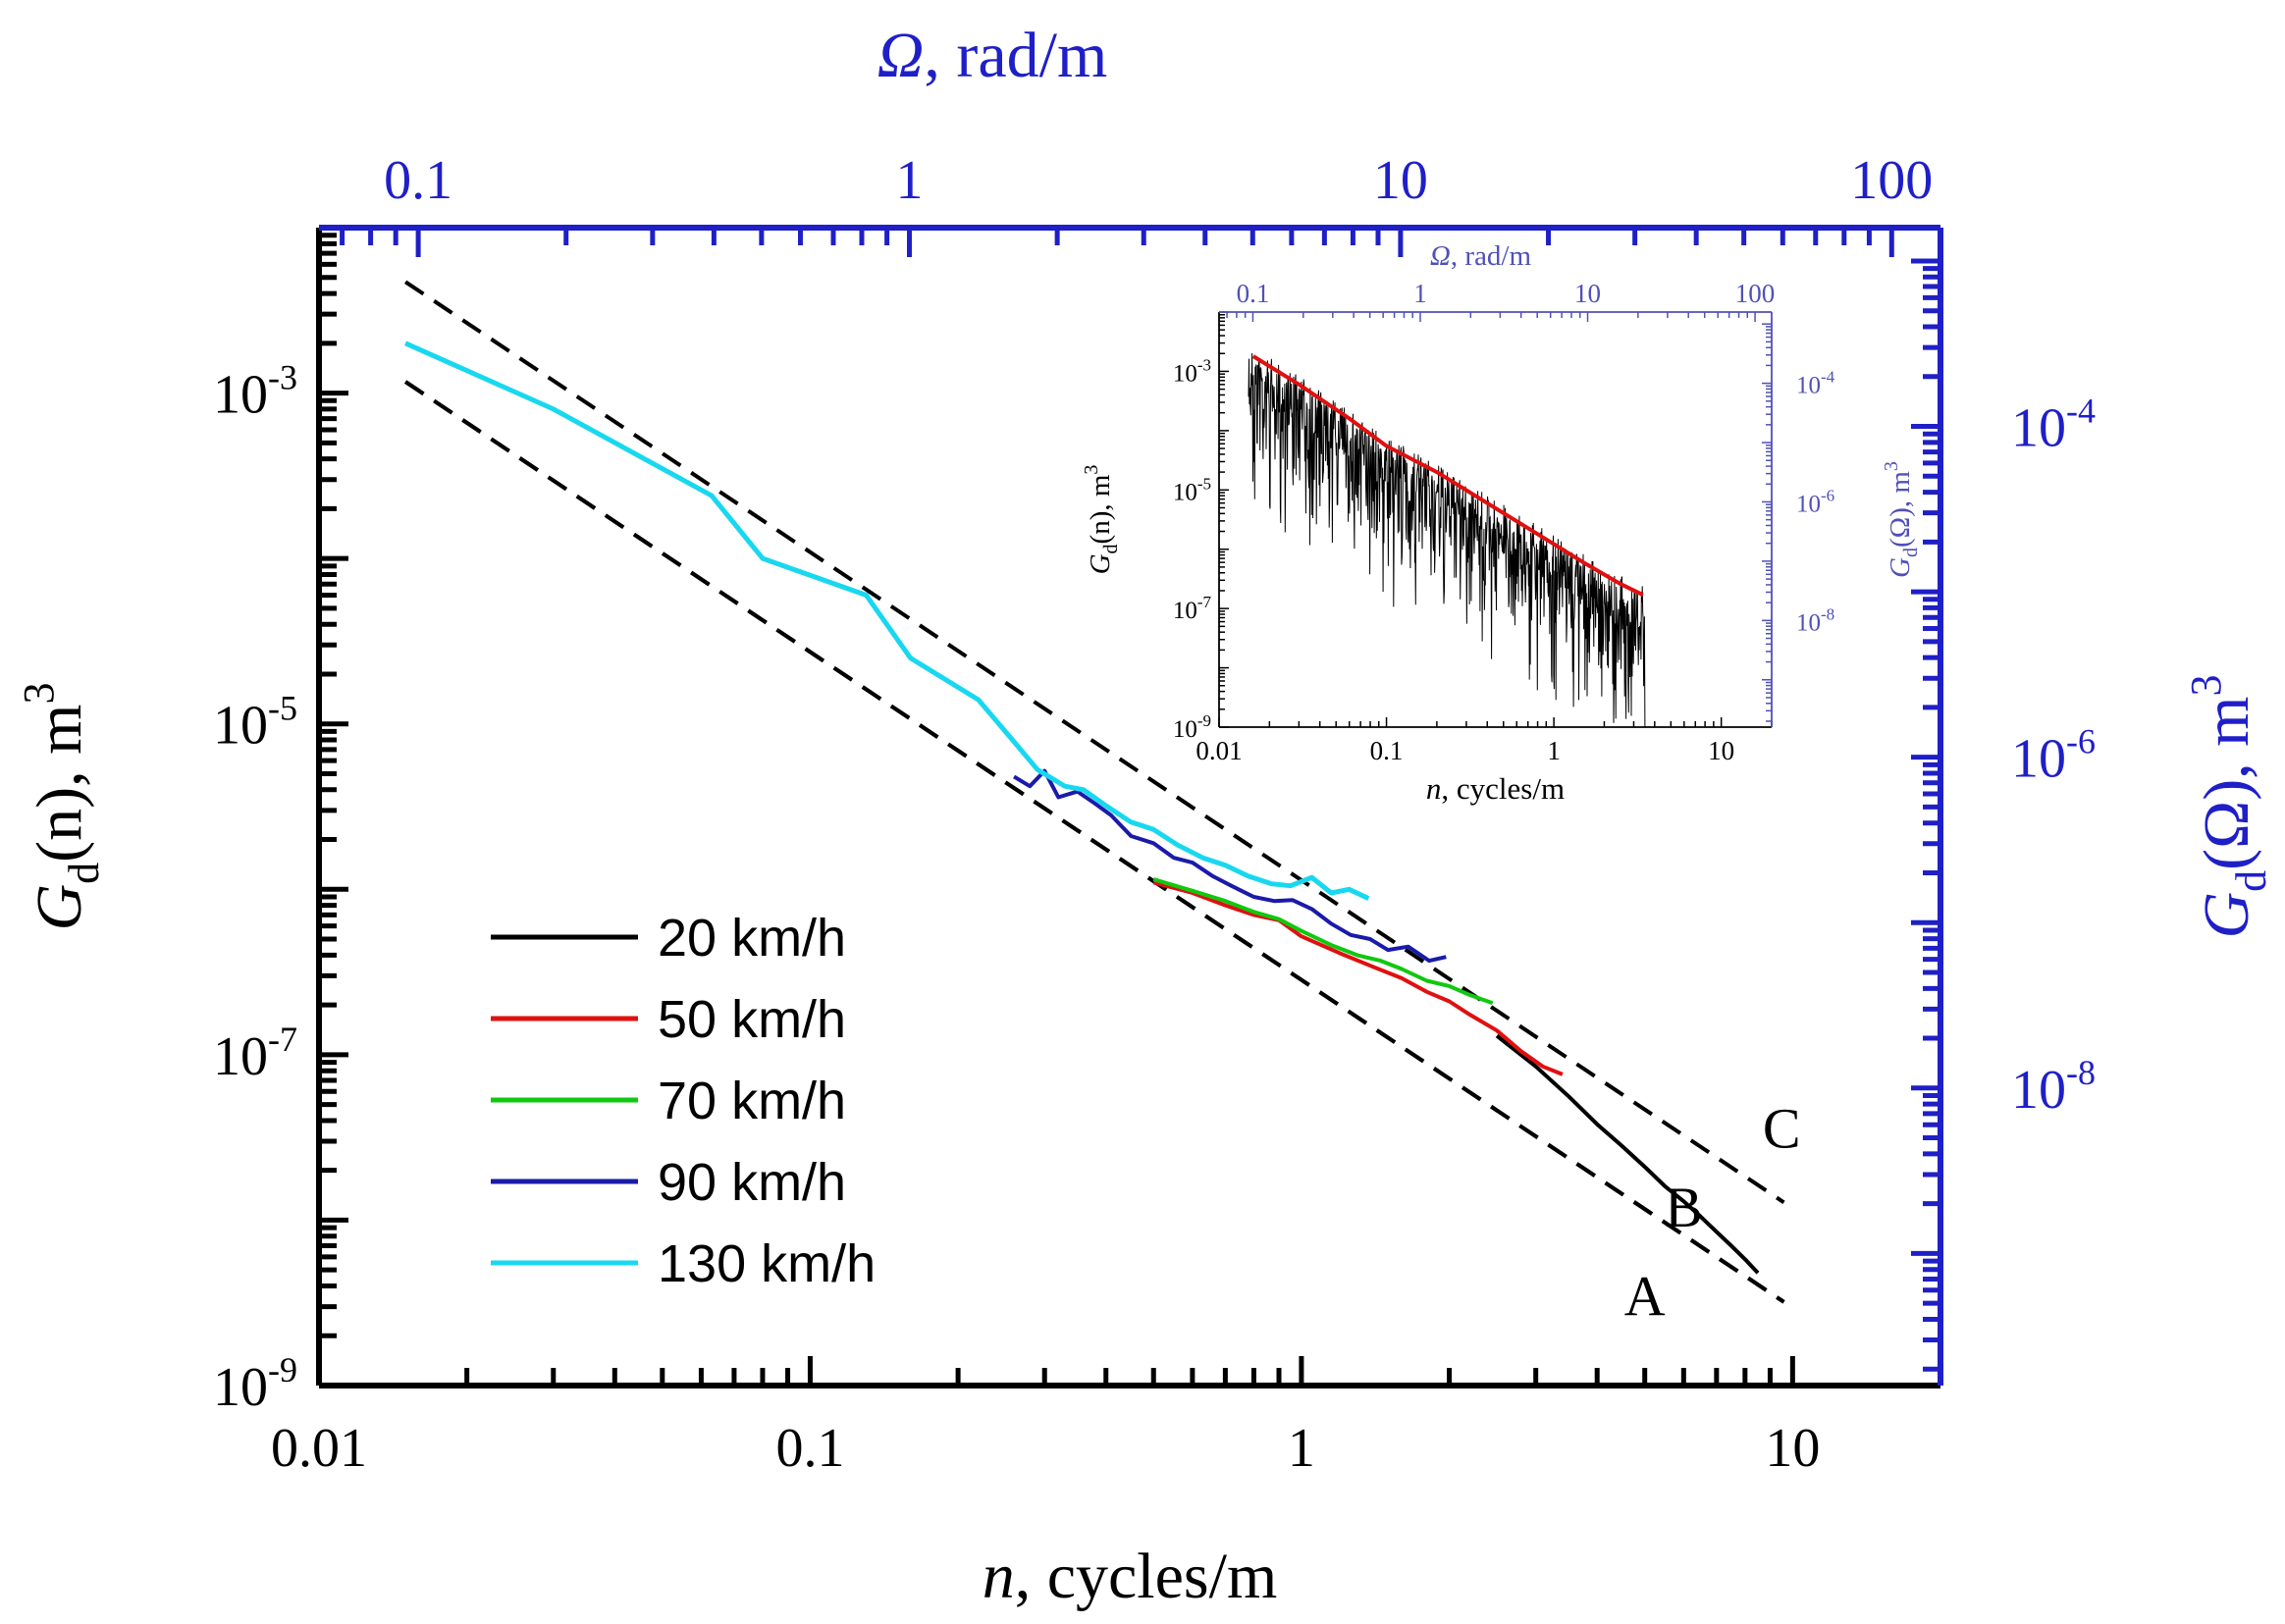 This screenshot has width=2285, height=1624. What do you see at coordinates (1627, 1154) in the screenshot?
I see `series-line-20-km-h` at bounding box center [1627, 1154].